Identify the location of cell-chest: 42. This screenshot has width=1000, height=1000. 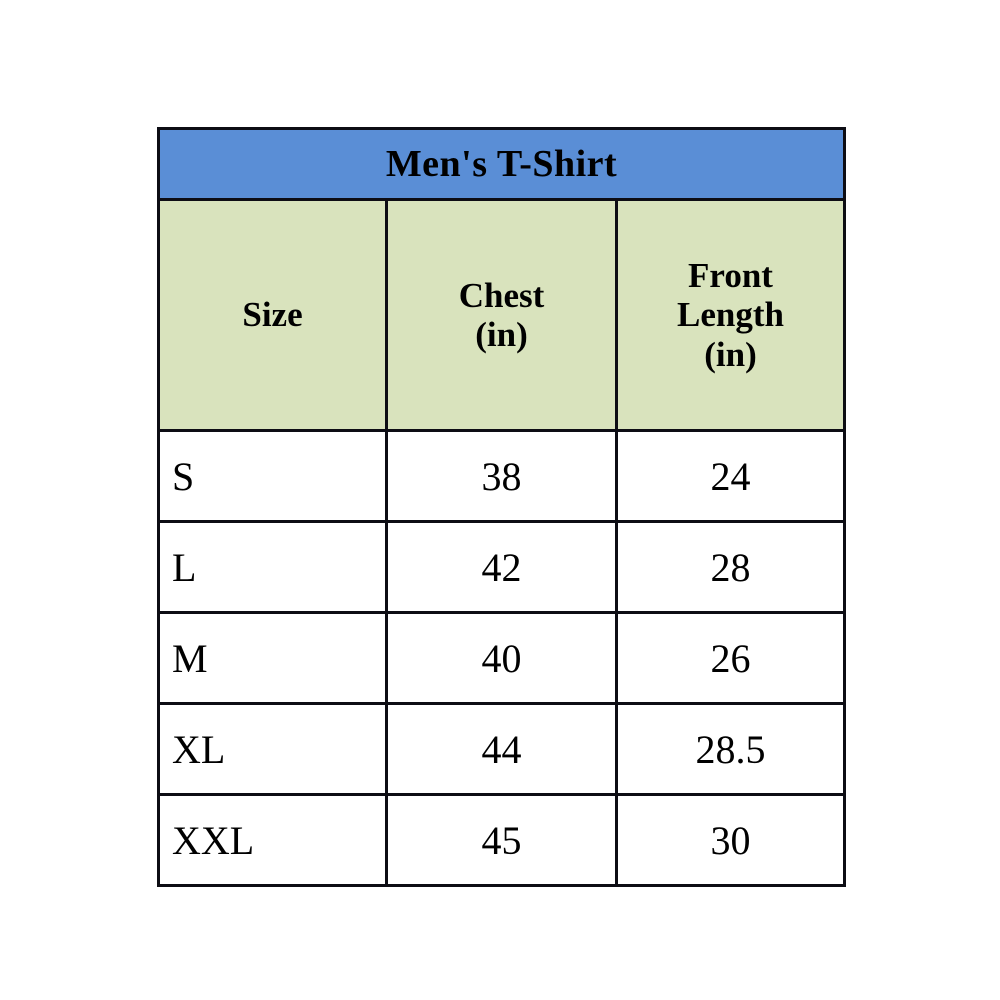
(501, 567).